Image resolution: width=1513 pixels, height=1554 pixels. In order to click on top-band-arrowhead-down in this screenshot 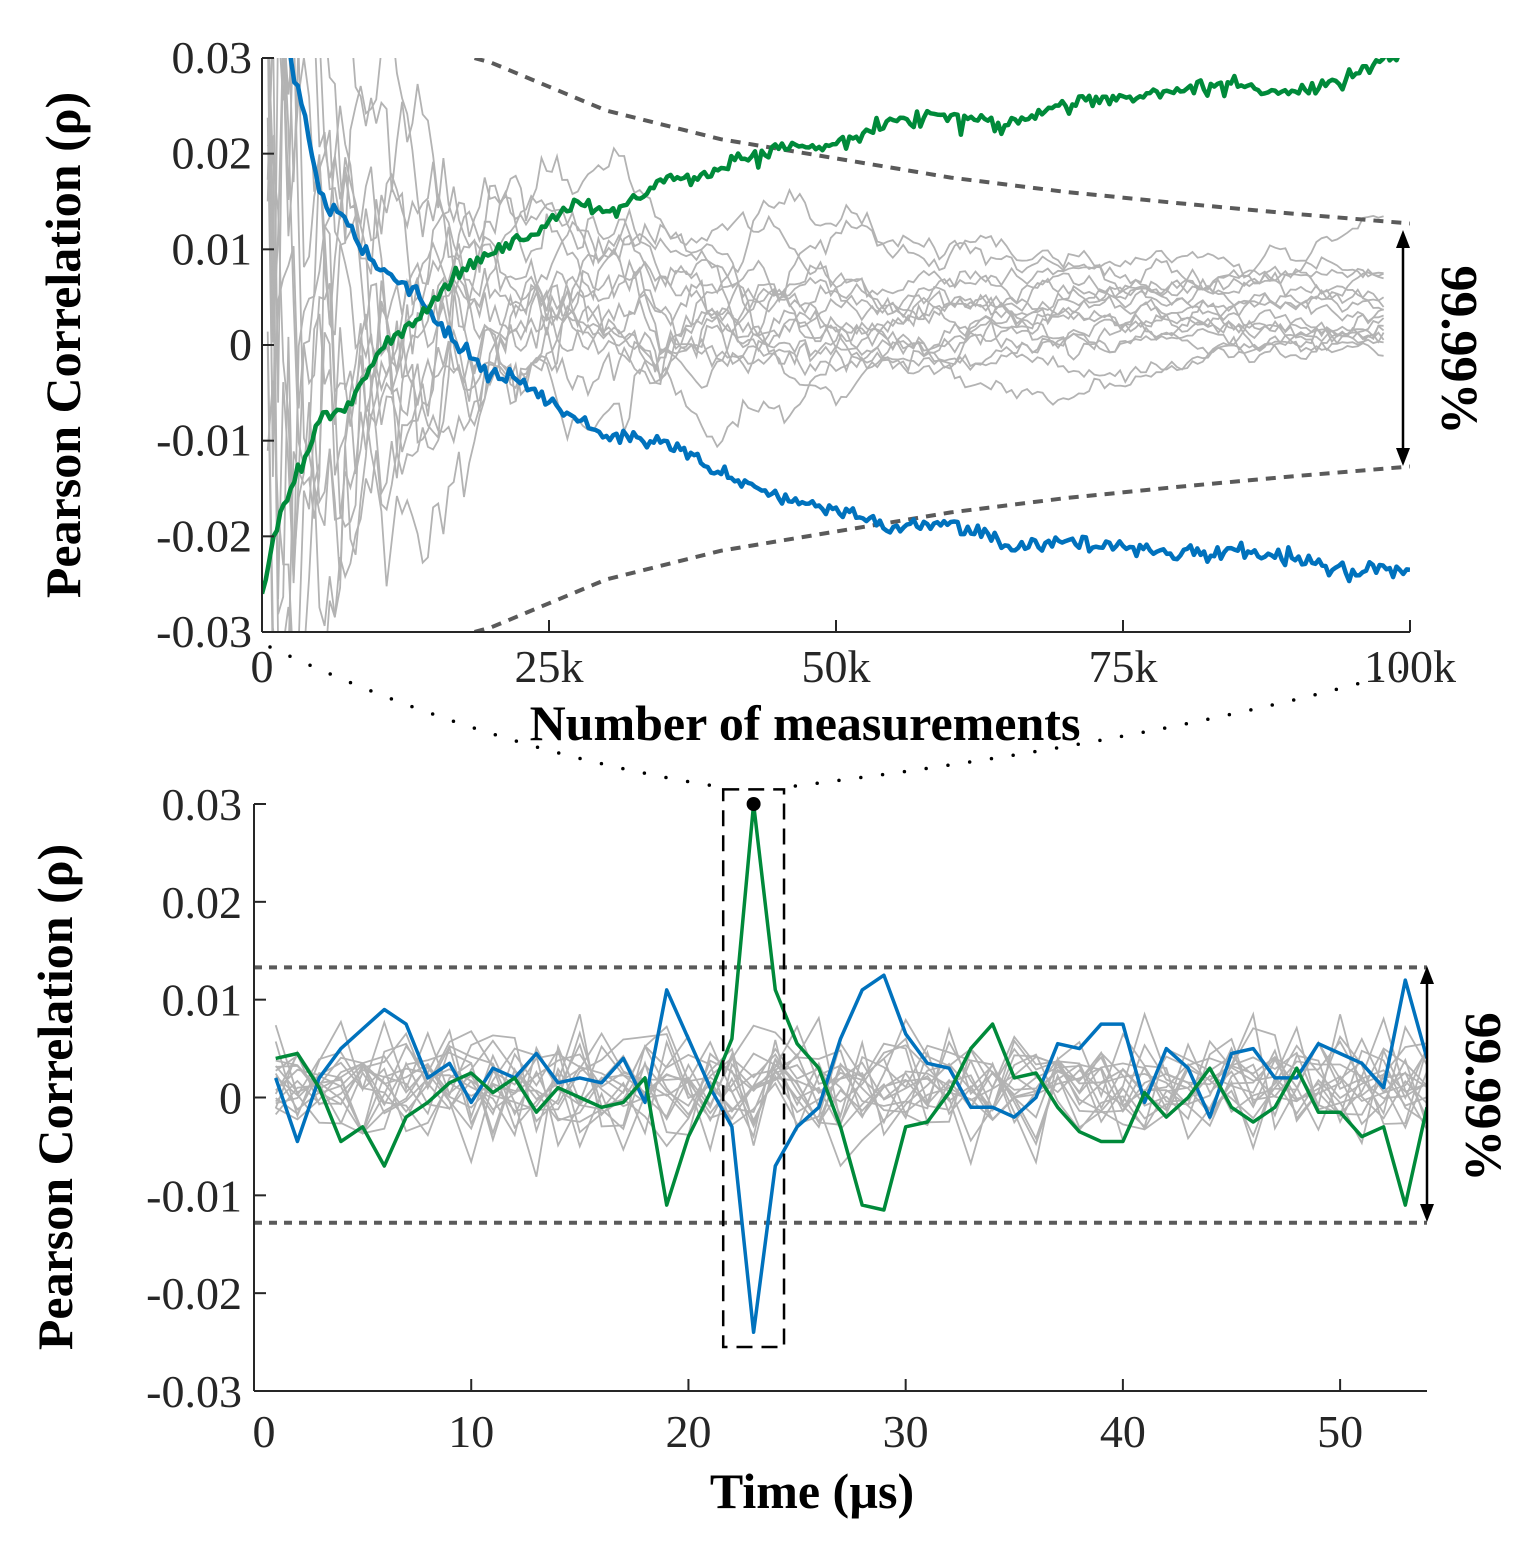, I will do `click(1403, 457)`.